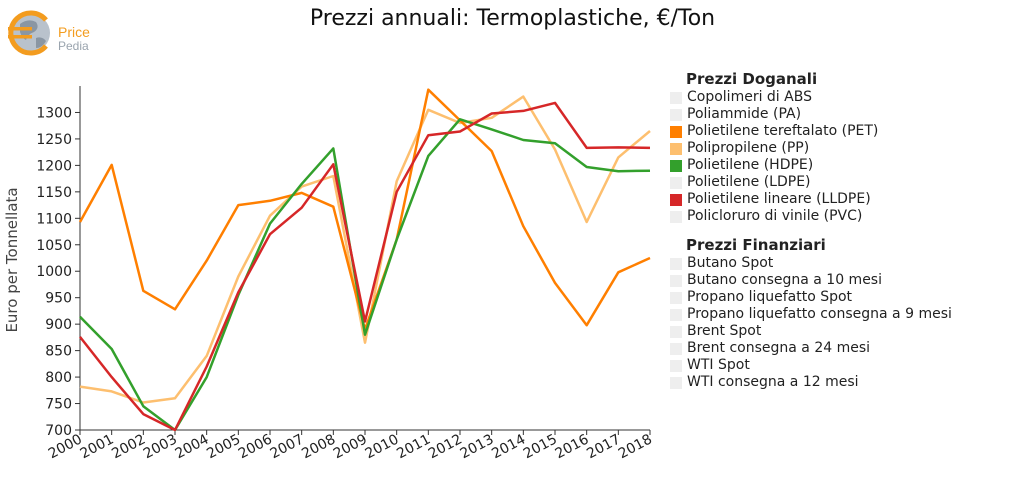 The height and width of the screenshot is (499, 1025). I want to click on logo-text-pedia: Pedia, so click(73, 46).